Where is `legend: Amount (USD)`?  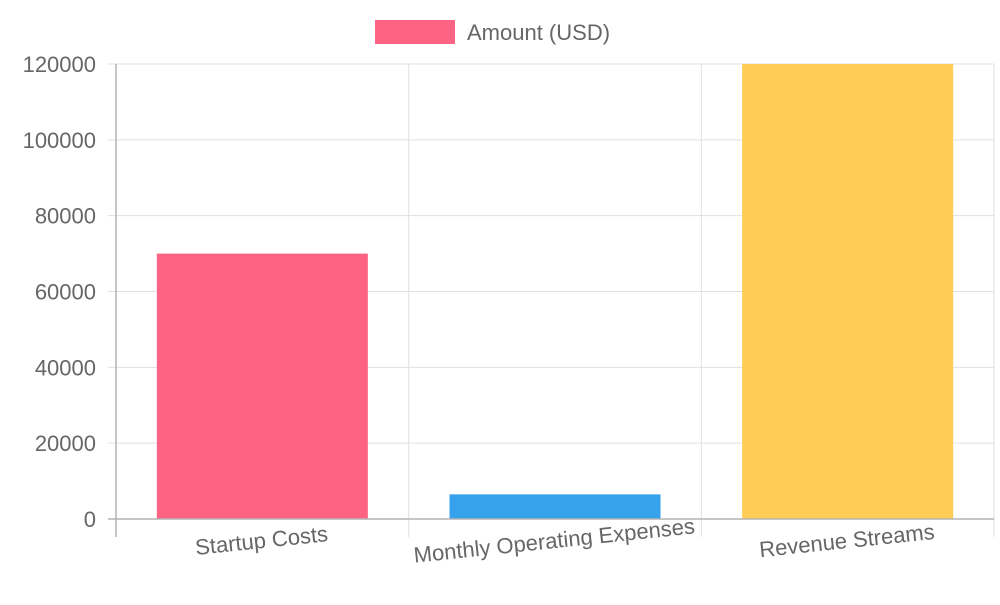 legend: Amount (USD) is located at coordinates (492, 32).